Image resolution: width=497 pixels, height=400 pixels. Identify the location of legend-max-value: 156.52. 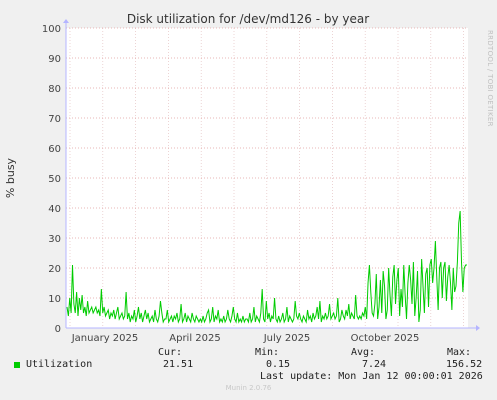
(464, 364).